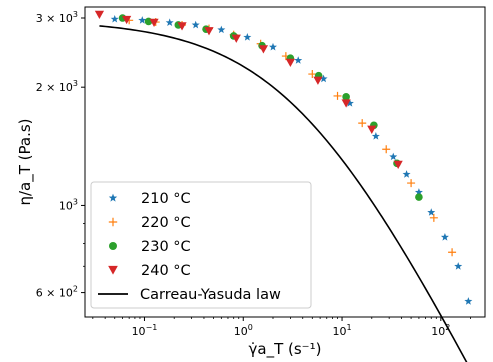 The width and height of the screenshot is (493, 362). I want to click on legend-label: Carreau-Yasuda law, so click(210, 295).